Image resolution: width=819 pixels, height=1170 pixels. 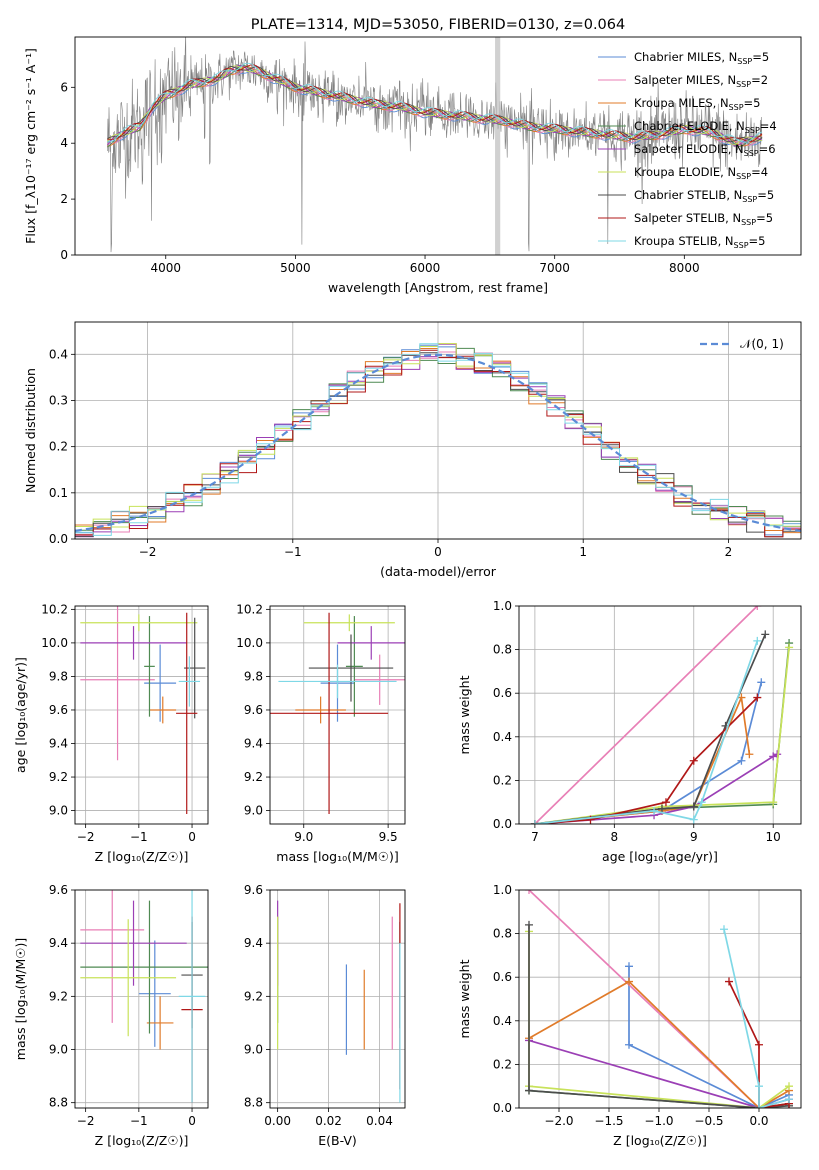 I want to click on weight-line-salpeter-miles, so click(x=646, y=715).